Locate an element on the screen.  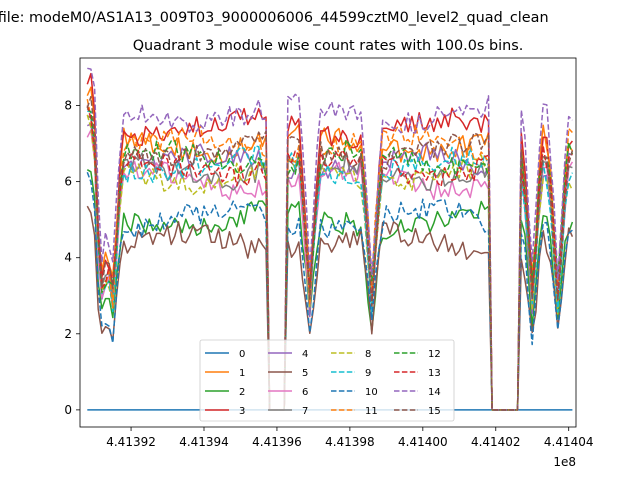
legend-label: 0 is located at coordinates (242, 354).